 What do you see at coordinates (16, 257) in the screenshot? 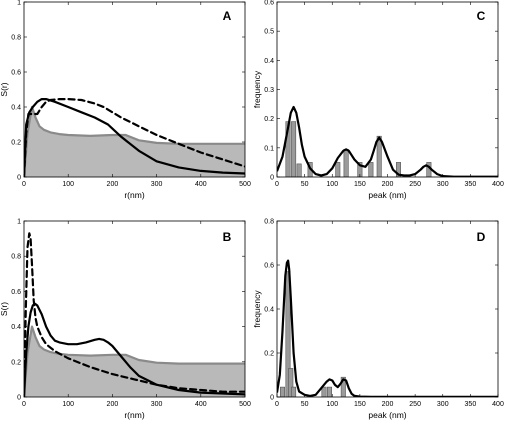
I see `panel-b-ytick-label: 0.8` at bounding box center [16, 257].